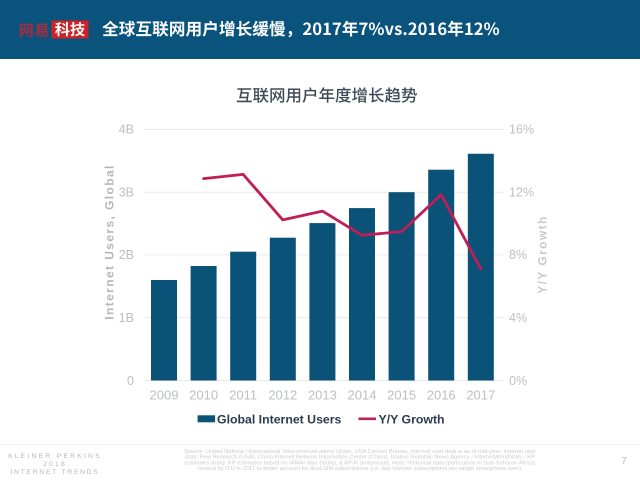  I want to click on svg-text: 2018, so click(55, 464).